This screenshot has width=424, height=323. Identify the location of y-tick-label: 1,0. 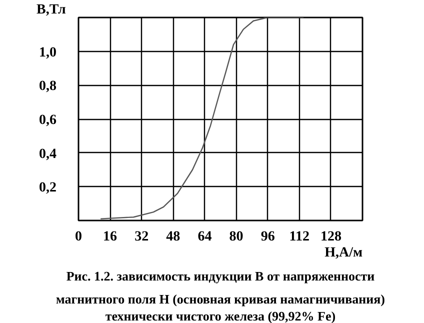
(47, 52).